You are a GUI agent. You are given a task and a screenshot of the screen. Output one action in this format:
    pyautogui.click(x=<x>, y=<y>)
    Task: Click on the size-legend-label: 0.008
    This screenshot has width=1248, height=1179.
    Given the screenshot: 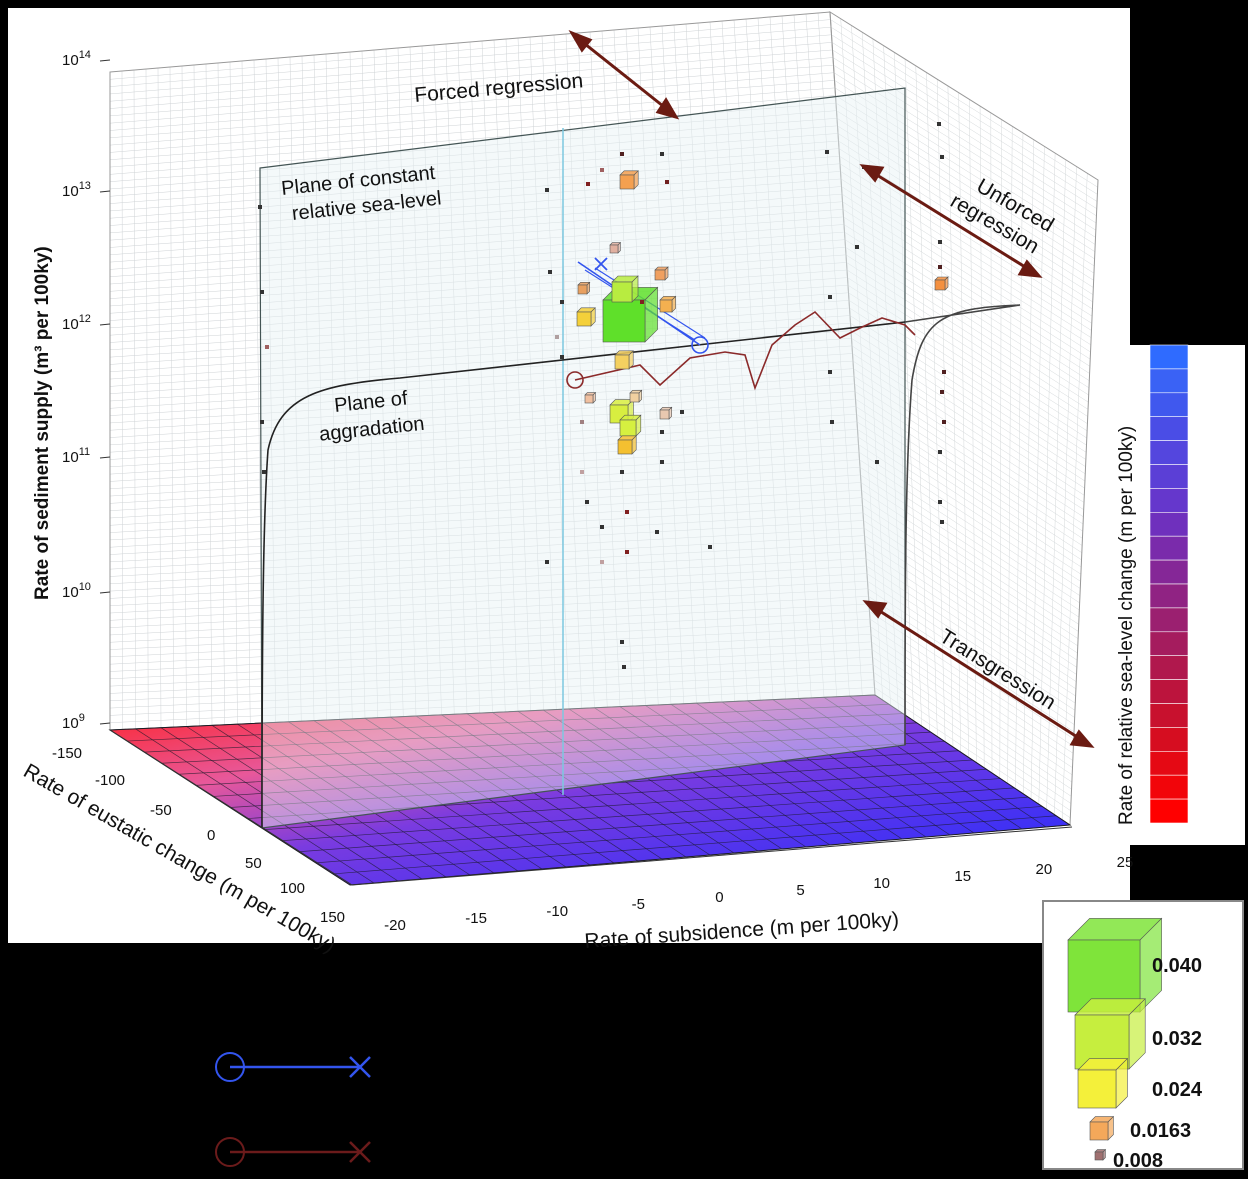 What is the action you would take?
    pyautogui.click(x=1138, y=1161)
    